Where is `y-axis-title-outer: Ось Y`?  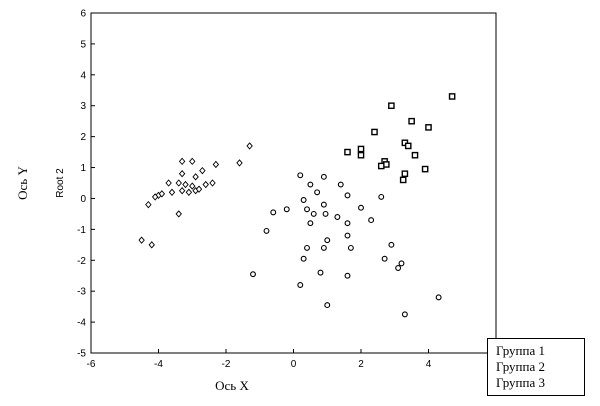 y-axis-title-outer: Ось Y is located at coordinates (22, 183).